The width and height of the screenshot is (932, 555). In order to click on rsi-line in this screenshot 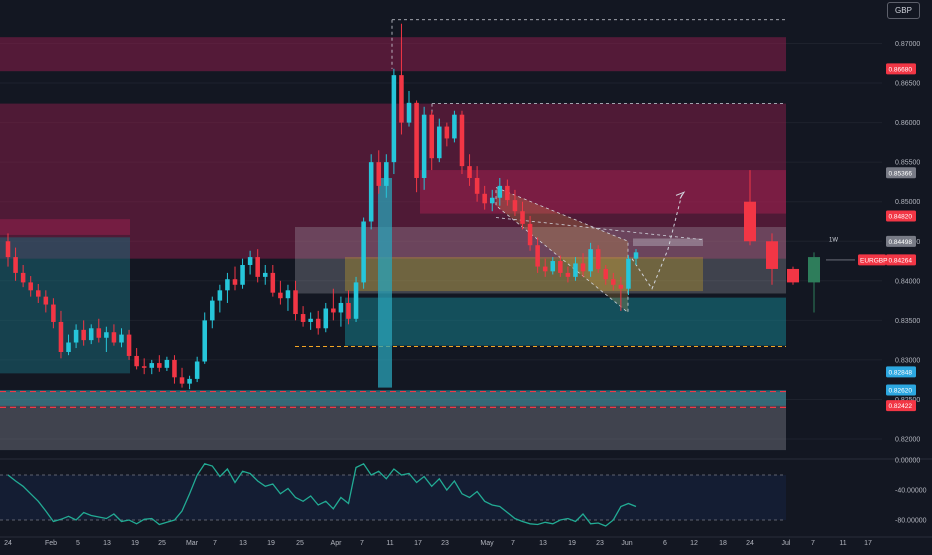, I will do `click(322, 494)`.